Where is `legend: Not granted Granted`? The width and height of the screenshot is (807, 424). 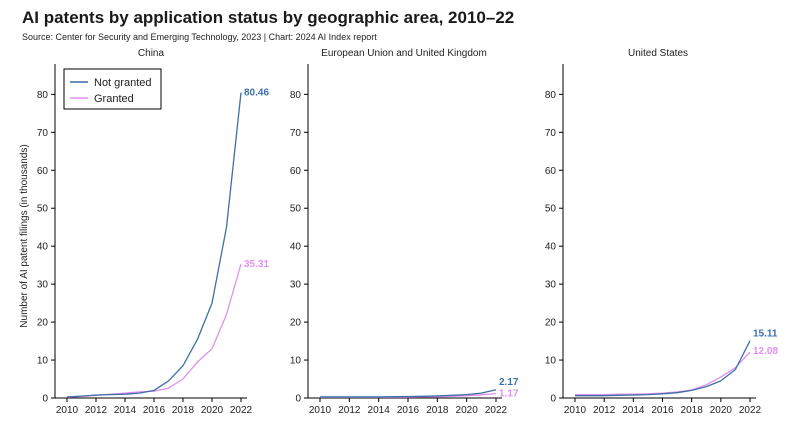 legend: Not granted Granted is located at coordinates (112, 89).